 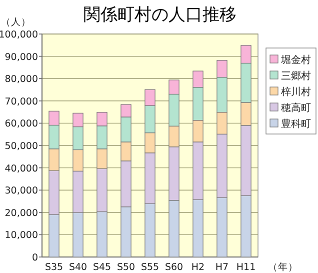 What do you see at coordinates (160, 15) in the screenshot?
I see `chart-title: 関係町村の人口推移` at bounding box center [160, 15].